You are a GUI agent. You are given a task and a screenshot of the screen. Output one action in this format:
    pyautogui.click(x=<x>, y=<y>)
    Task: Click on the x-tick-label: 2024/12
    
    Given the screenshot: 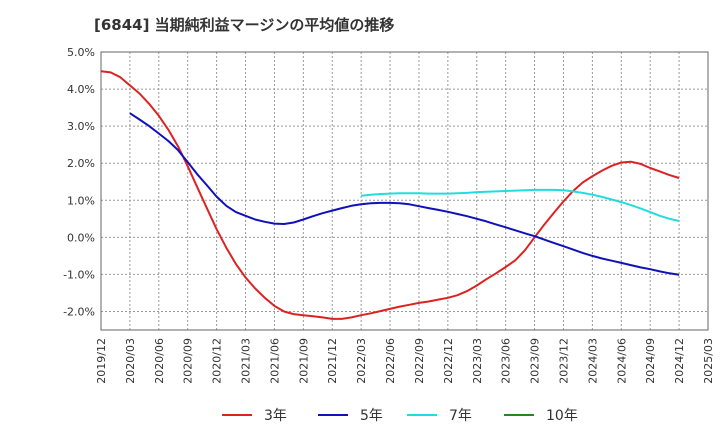 What is the action you would take?
    pyautogui.click(x=679, y=361)
    